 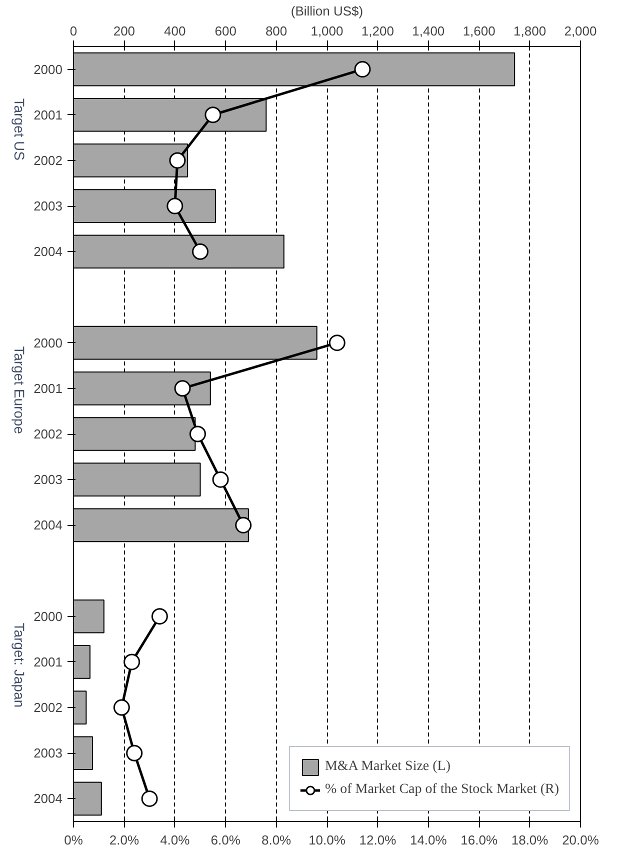 I want to click on x2-tick-label: 12.0%, so click(x=378, y=840).